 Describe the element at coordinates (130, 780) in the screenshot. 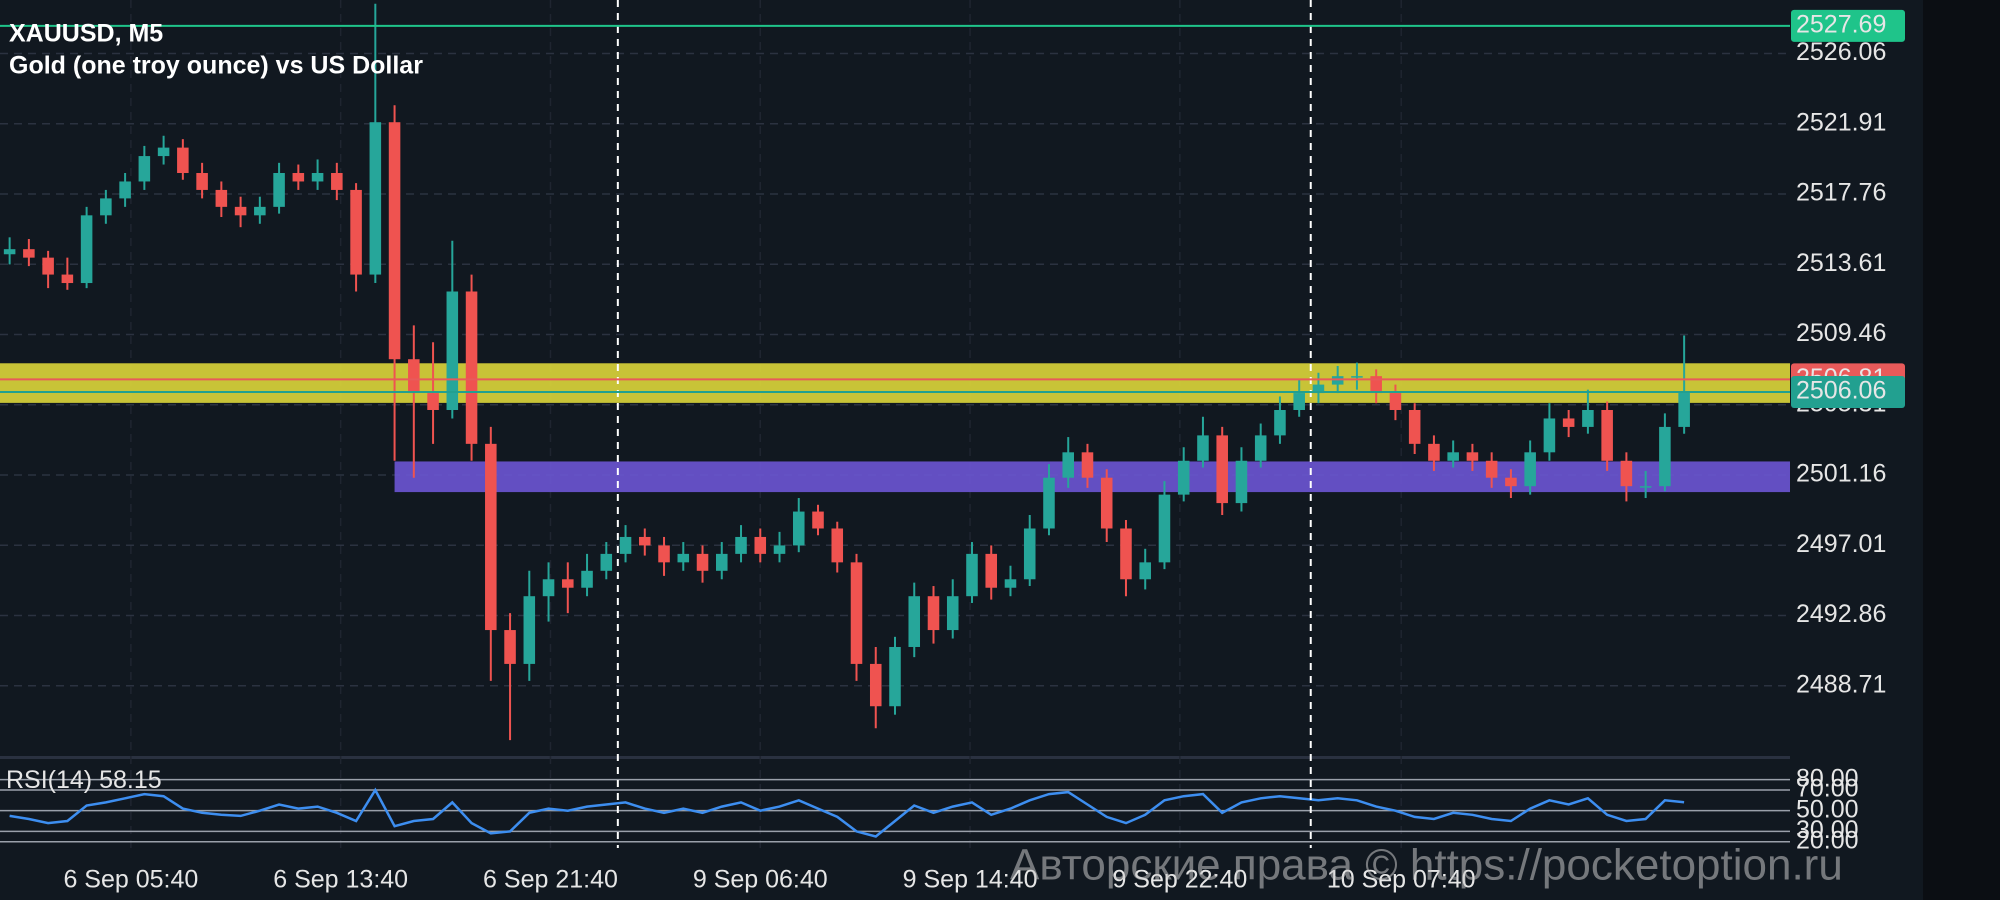

I see `rsi-last: 58.15` at that location.